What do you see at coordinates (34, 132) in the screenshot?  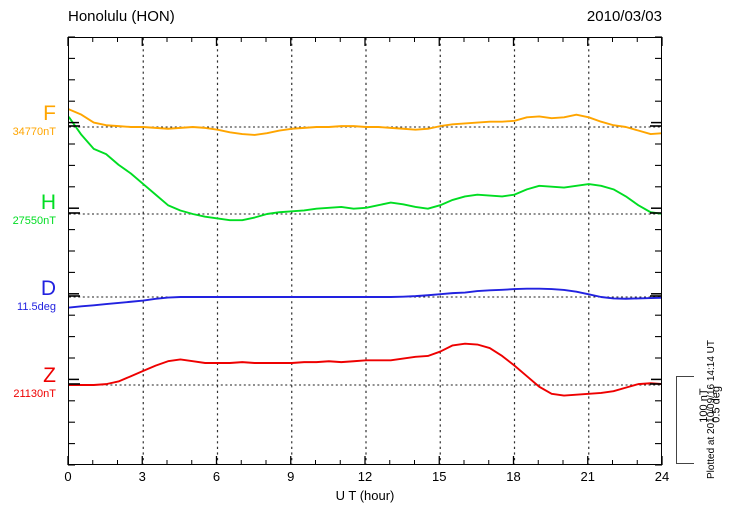 I see `component-baseline-f: 34770nT` at bounding box center [34, 132].